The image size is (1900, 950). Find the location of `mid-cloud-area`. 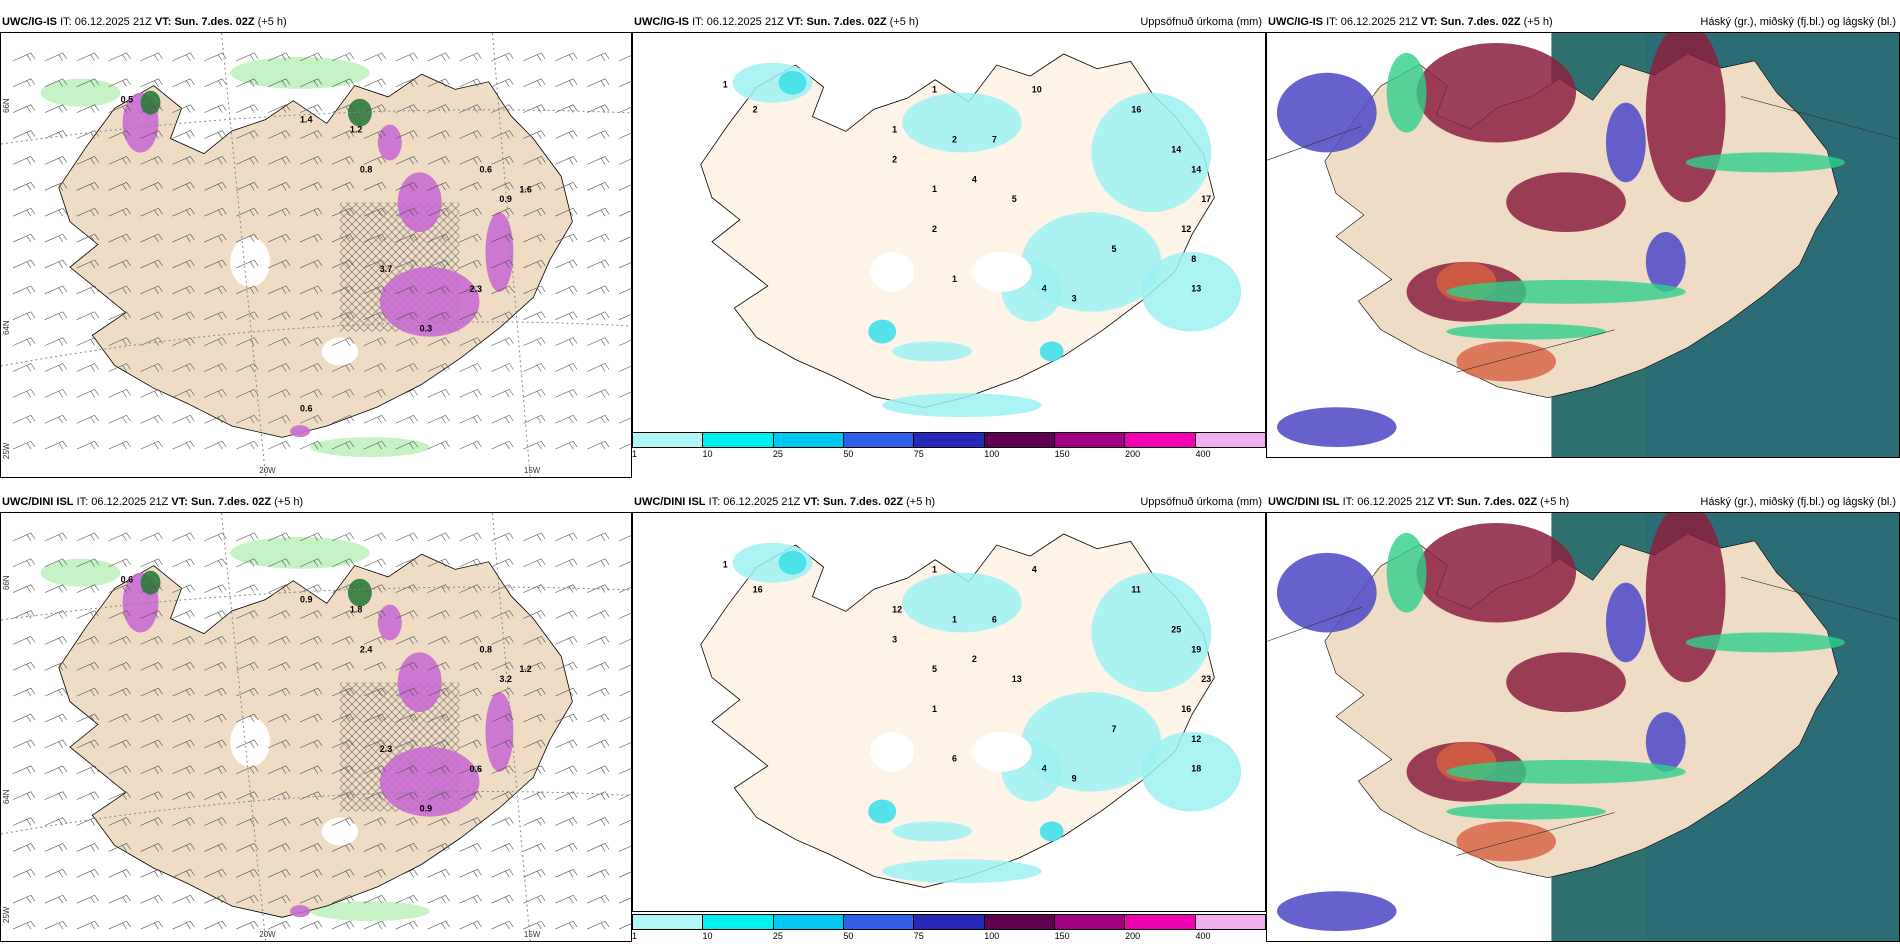

mid-cloud-area is located at coordinates (1625, 142).